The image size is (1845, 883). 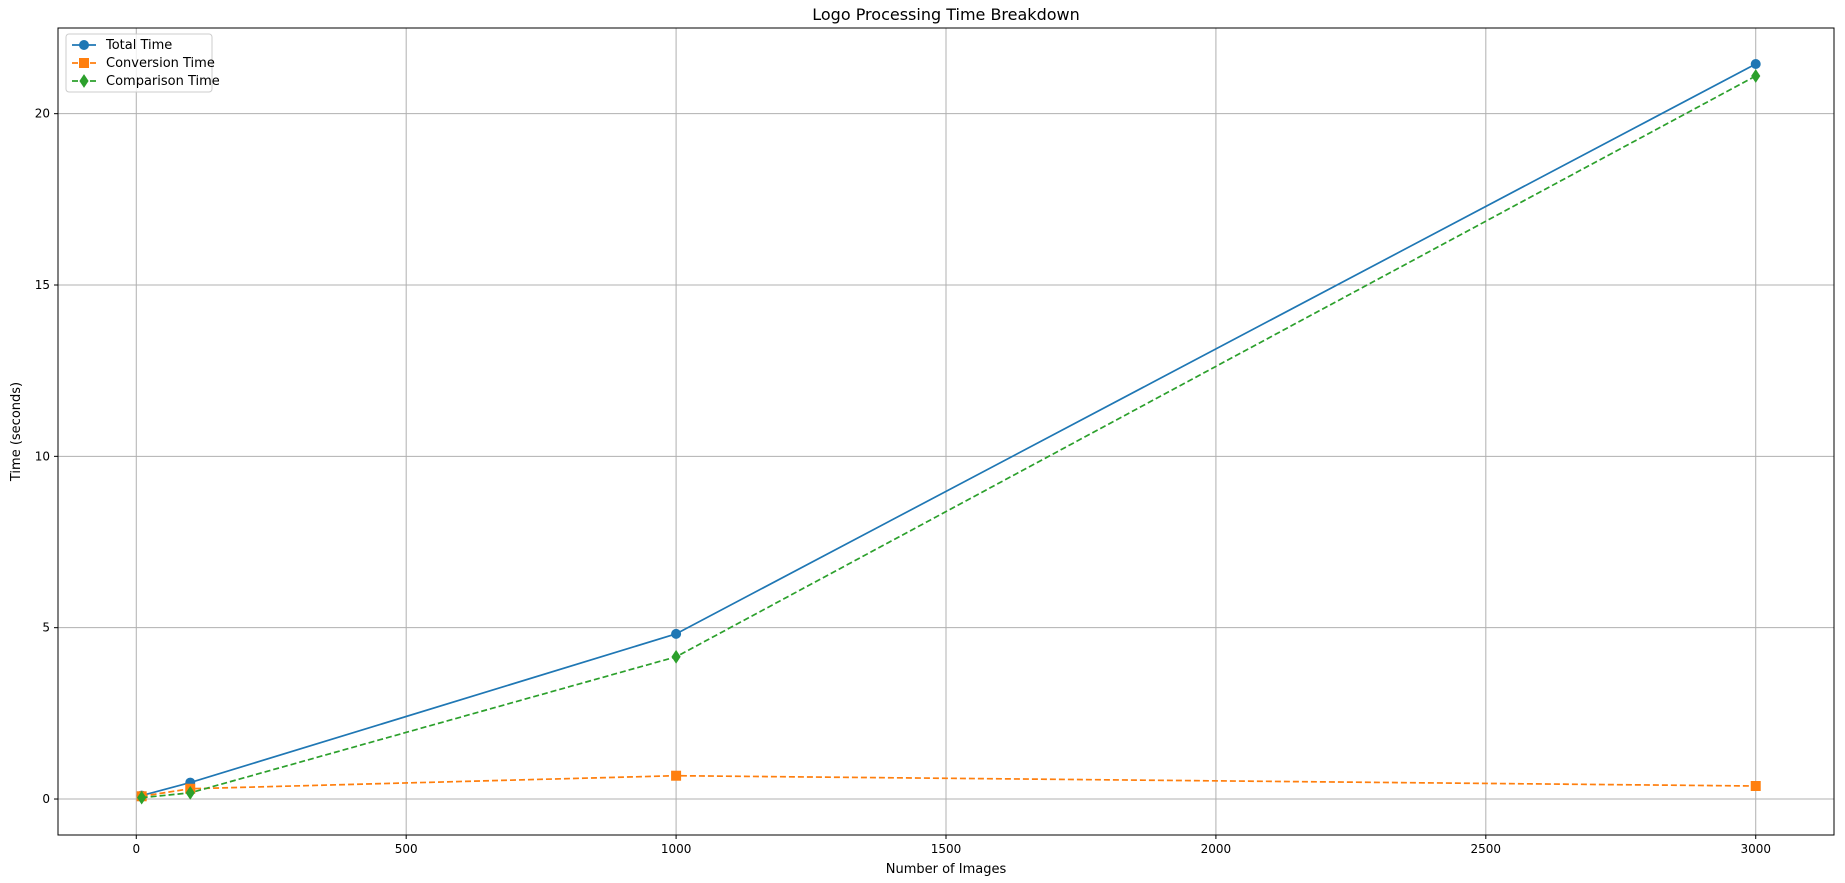 I want to click on x-tick-label: 500, so click(x=406, y=849).